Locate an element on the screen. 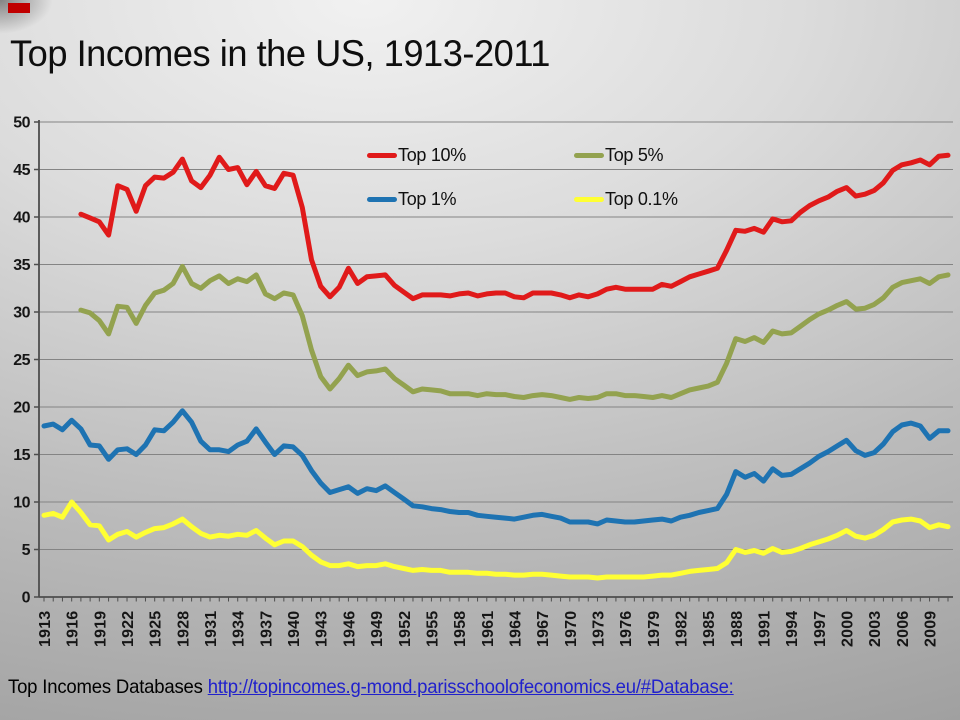  svg-text: 2000 is located at coordinates (848, 629).